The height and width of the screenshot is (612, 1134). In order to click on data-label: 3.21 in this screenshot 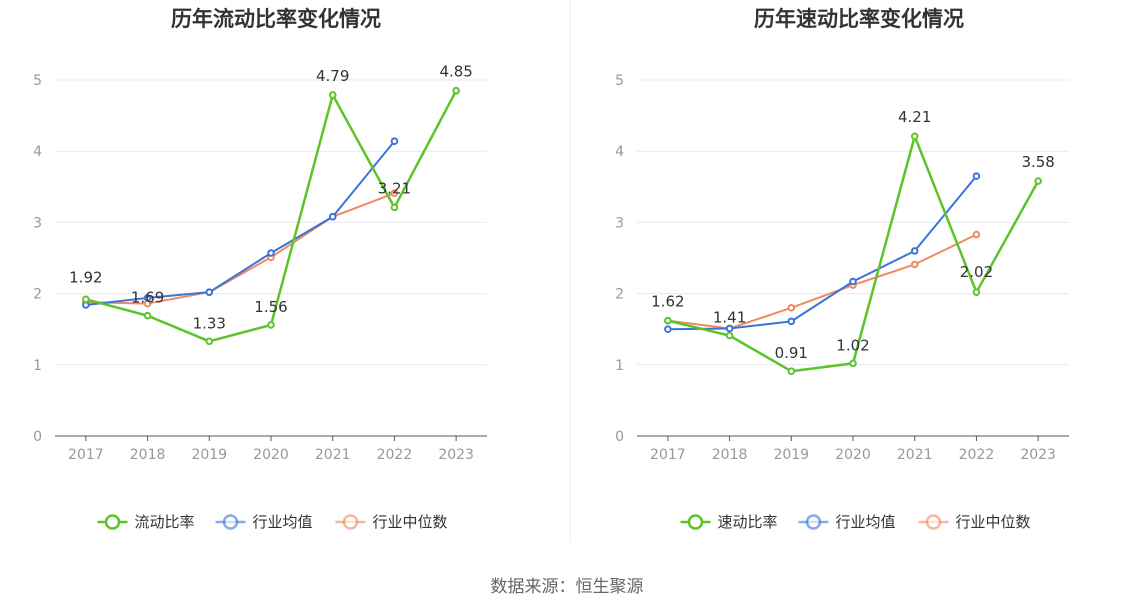, I will do `click(394, 188)`.